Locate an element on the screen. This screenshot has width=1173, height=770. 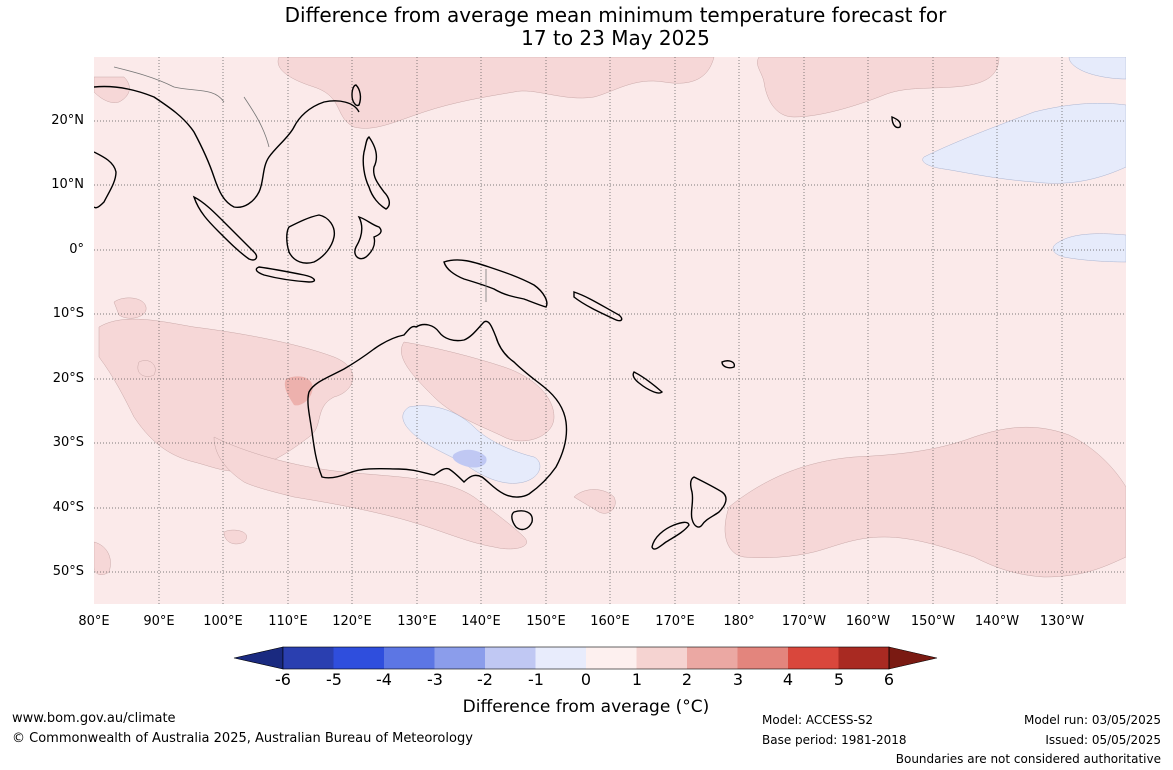
colorbar-tick: -4 is located at coordinates (384, 679).